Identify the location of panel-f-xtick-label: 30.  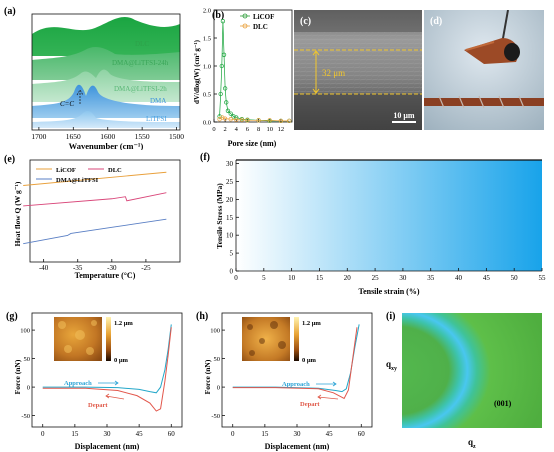
(403, 278).